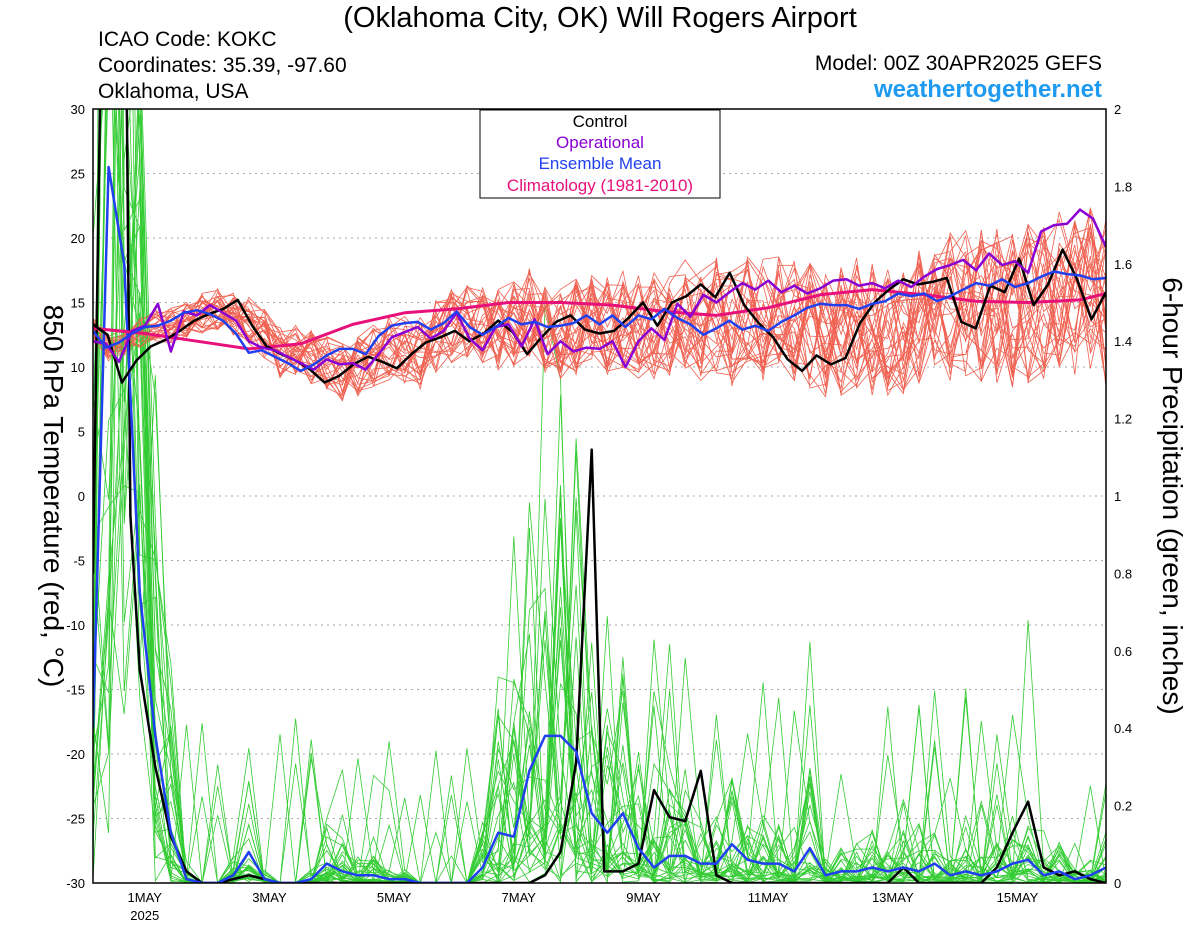 The height and width of the screenshot is (927, 1200). What do you see at coordinates (75, 625) in the screenshot?
I see `y-left-tick-8: -10` at bounding box center [75, 625].